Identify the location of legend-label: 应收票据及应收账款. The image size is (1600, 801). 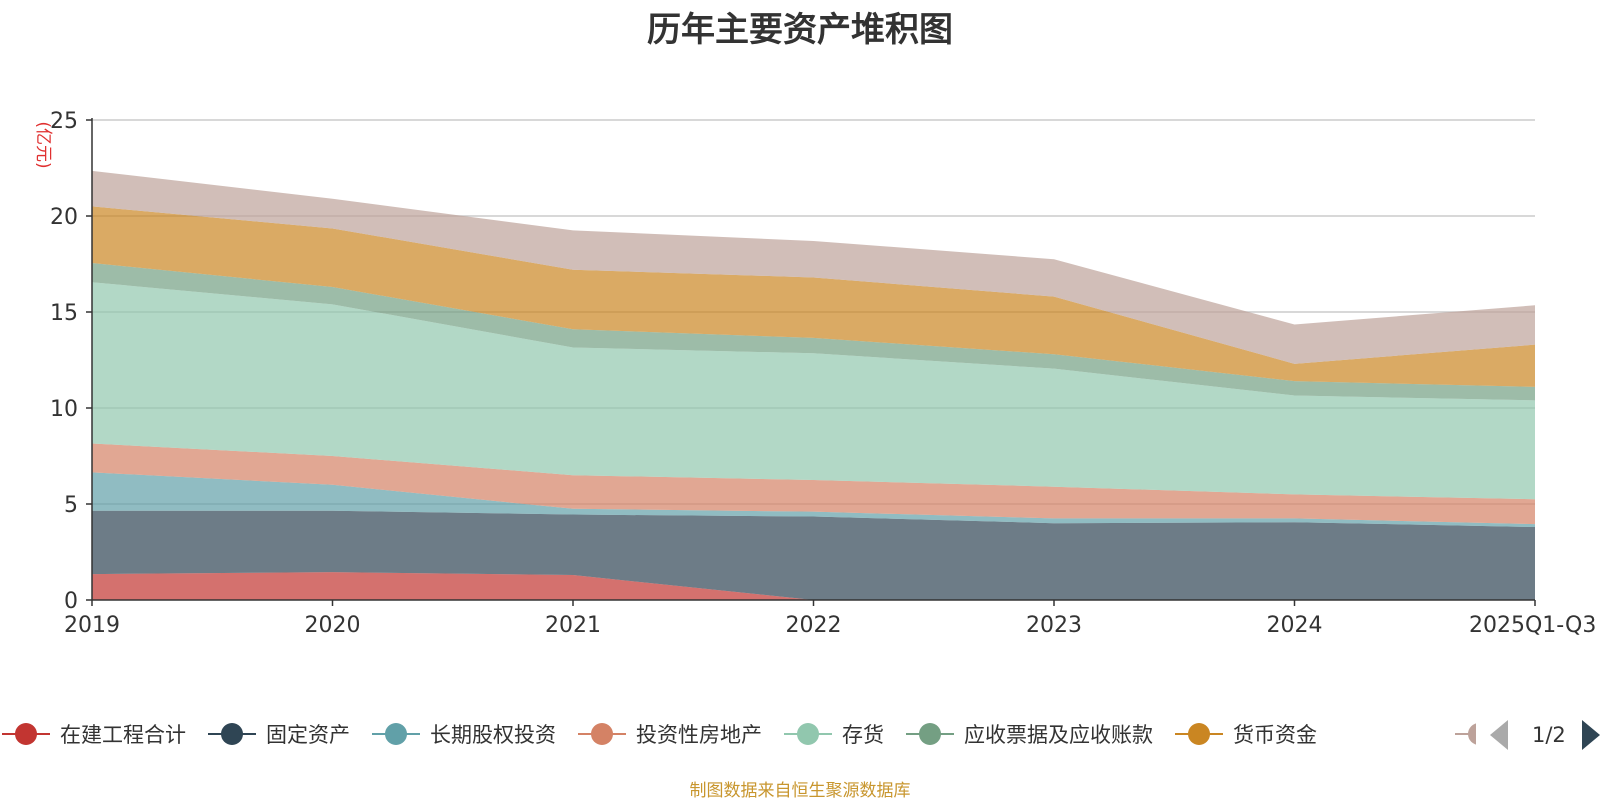
(1058, 735).